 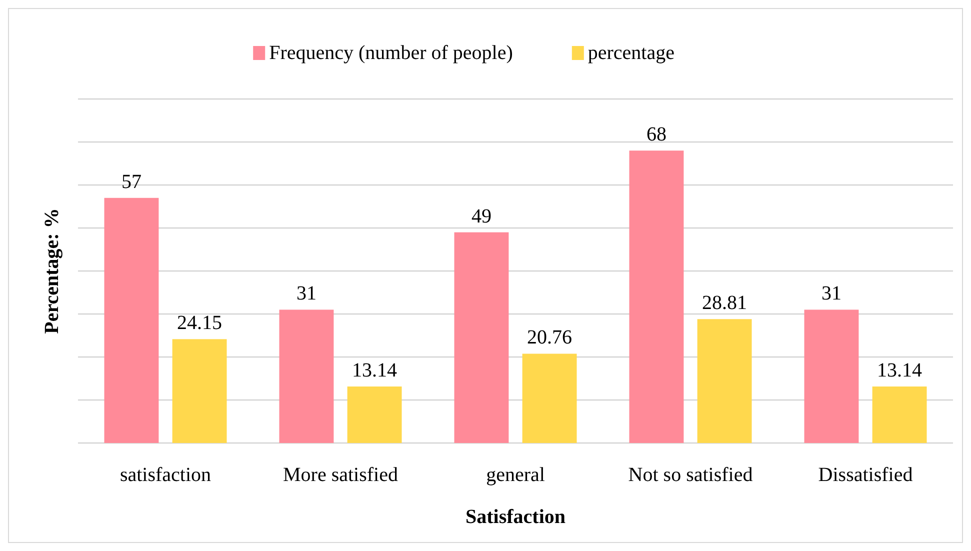 I want to click on data-label: 68, so click(x=656, y=135).